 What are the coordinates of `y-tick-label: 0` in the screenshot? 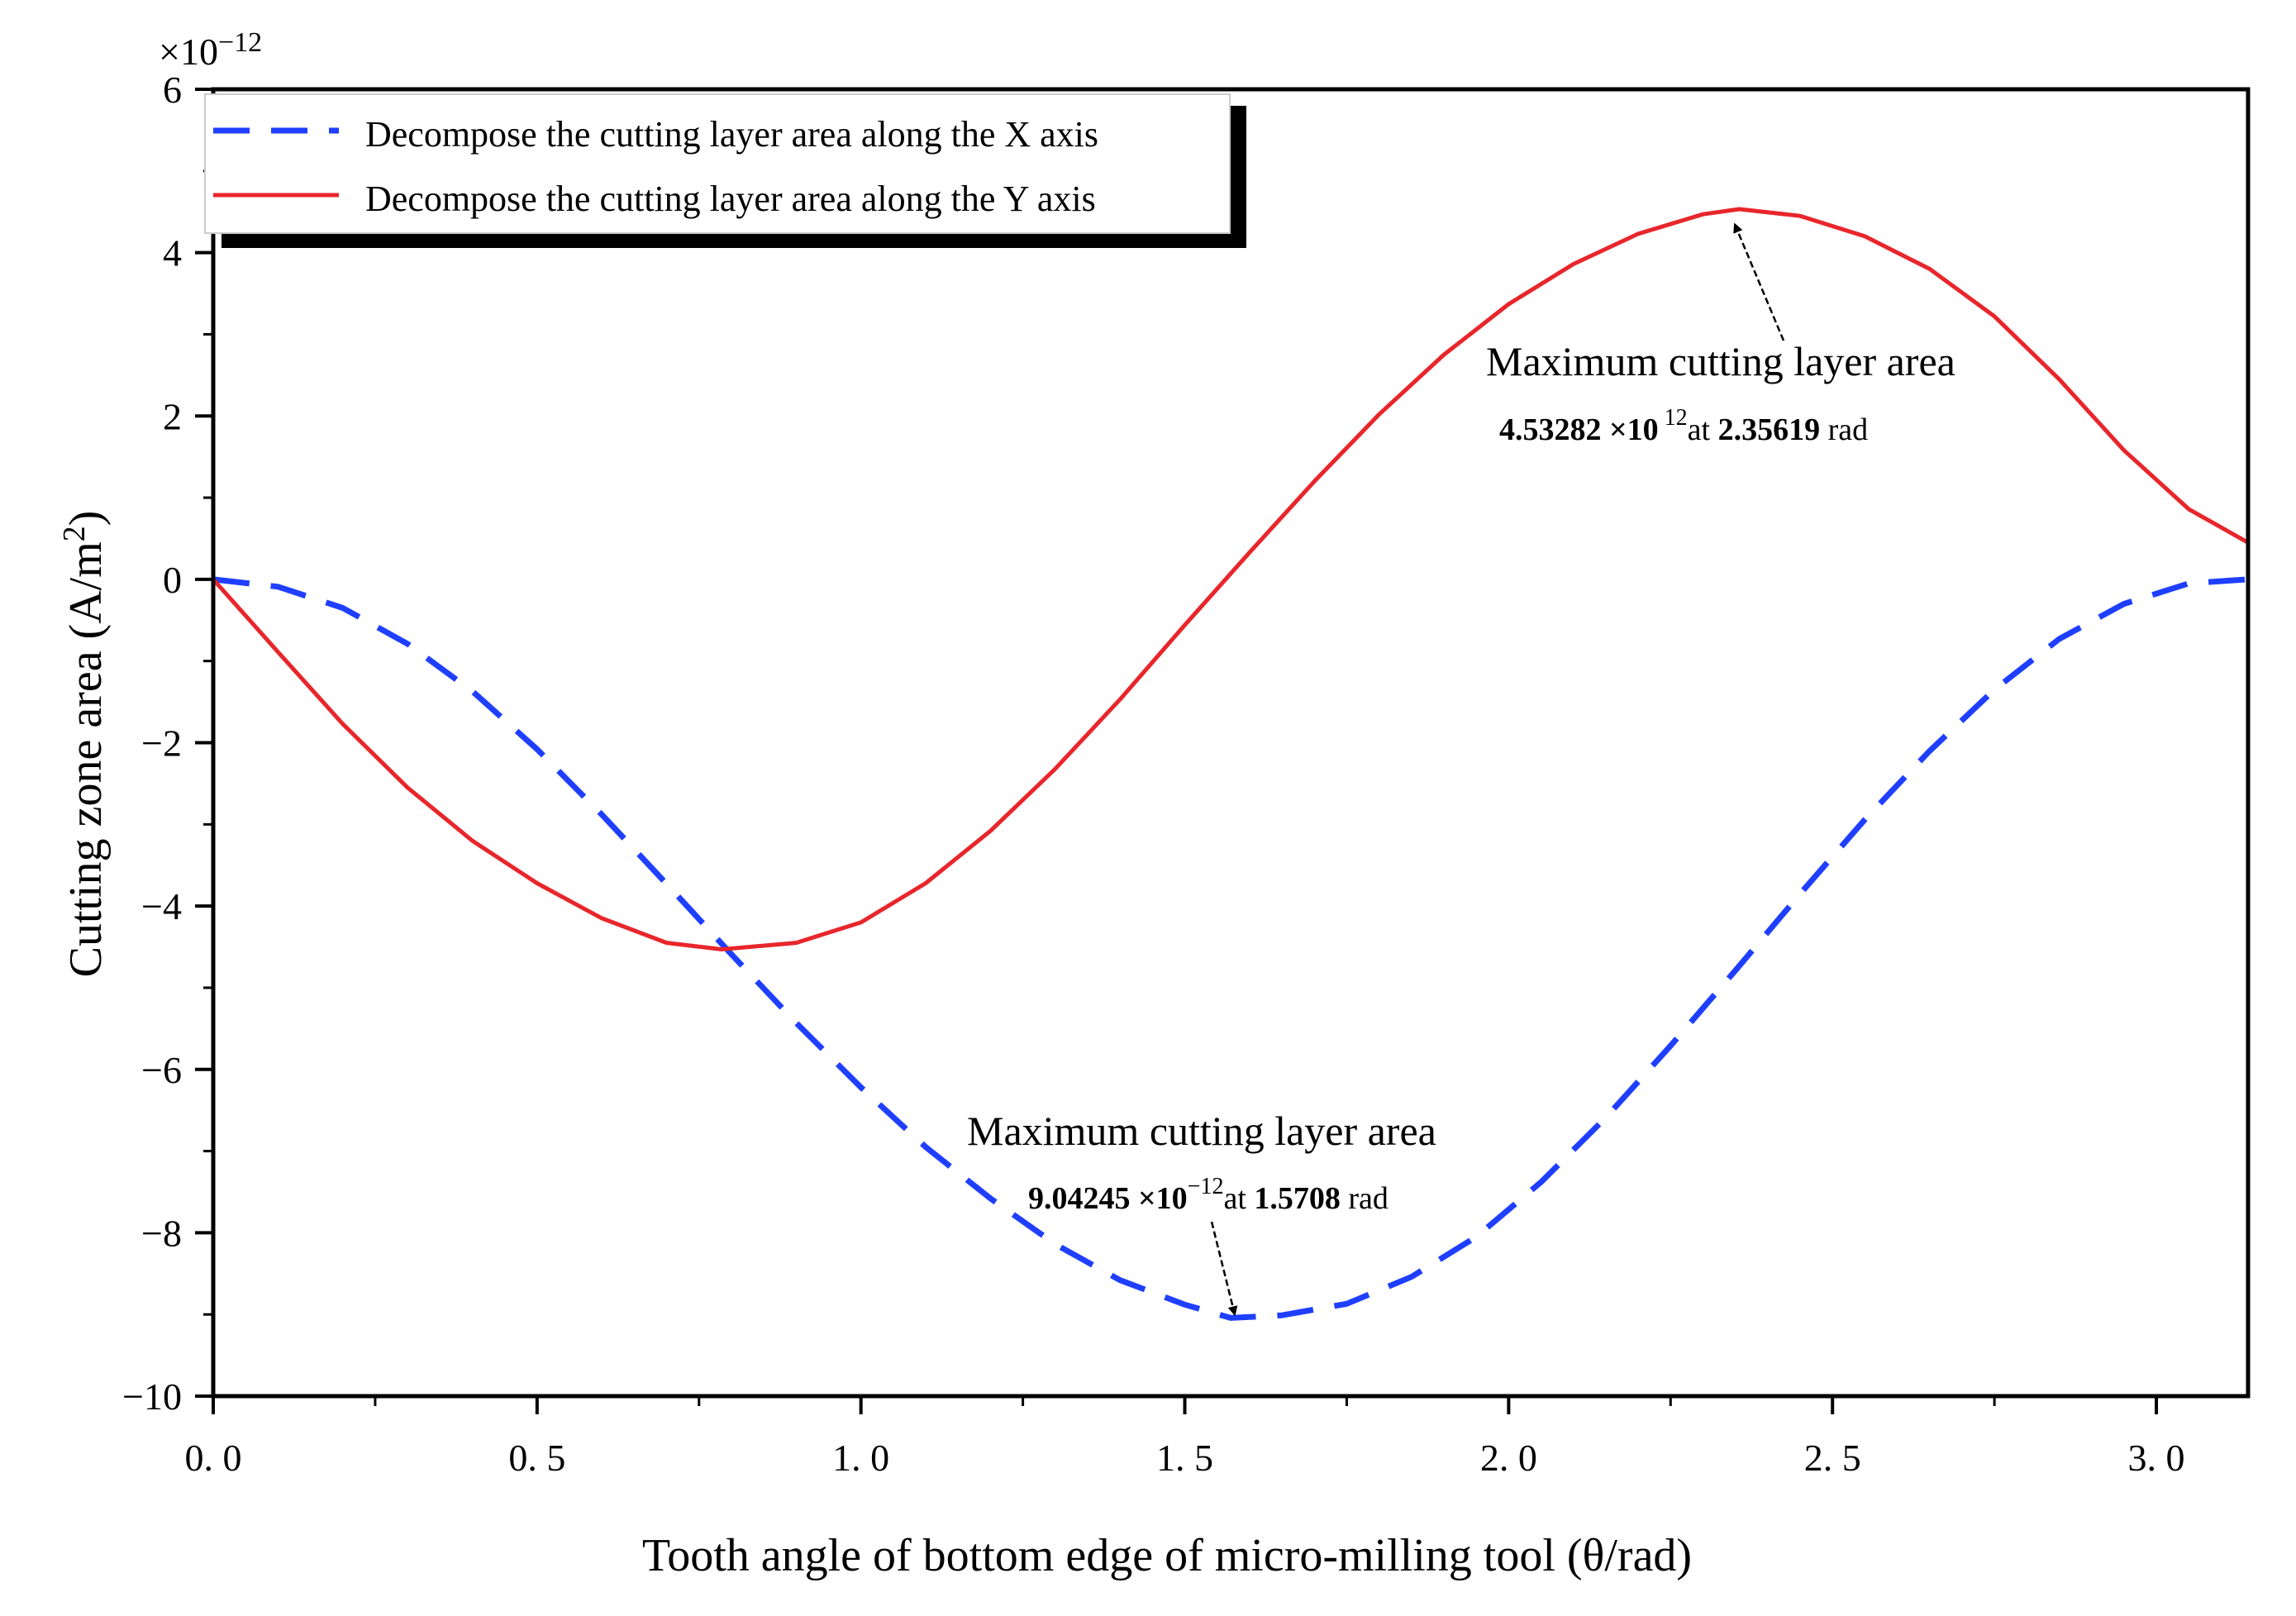 It's located at (172, 580).